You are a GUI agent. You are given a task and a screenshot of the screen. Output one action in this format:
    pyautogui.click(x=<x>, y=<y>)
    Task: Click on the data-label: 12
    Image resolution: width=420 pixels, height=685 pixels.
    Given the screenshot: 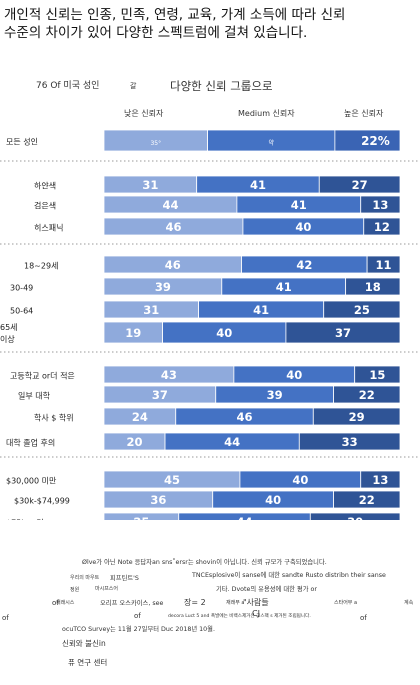 What is the action you would take?
    pyautogui.click(x=382, y=227)
    